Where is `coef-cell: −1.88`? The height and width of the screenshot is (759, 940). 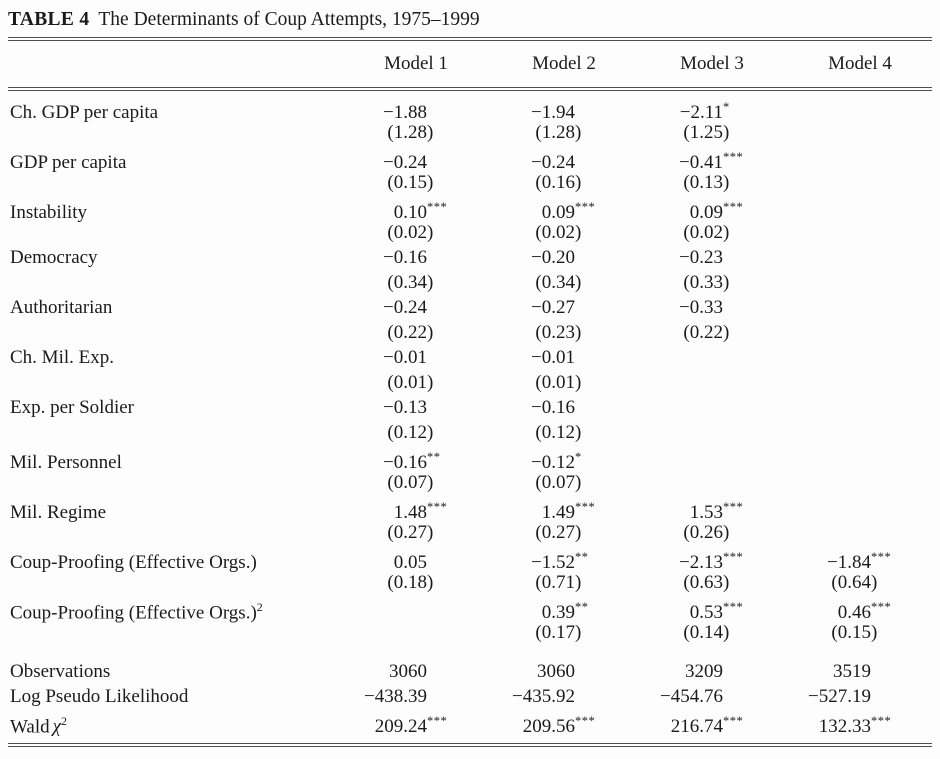 coef-cell: −1.88 is located at coordinates (416, 112).